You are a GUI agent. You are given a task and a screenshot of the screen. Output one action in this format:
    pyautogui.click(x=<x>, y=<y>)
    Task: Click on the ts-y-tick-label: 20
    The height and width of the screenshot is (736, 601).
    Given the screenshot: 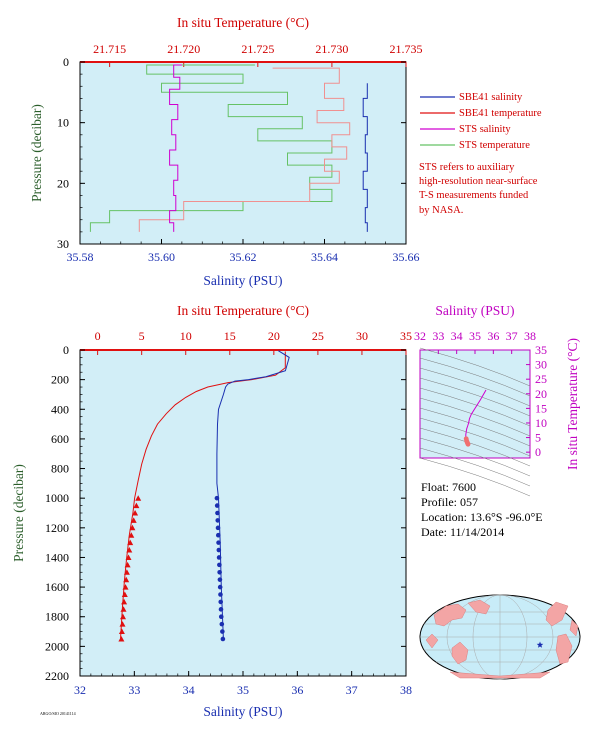 What is the action you would take?
    pyautogui.click(x=541, y=394)
    